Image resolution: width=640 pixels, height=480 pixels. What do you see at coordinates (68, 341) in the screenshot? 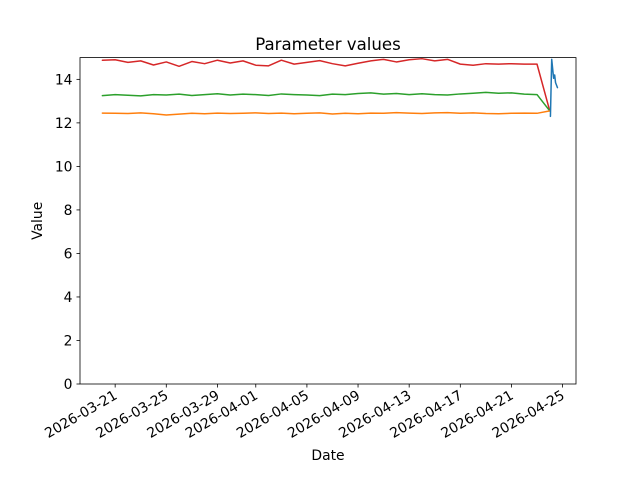
I see `y-tick-label: 2` at bounding box center [68, 341].